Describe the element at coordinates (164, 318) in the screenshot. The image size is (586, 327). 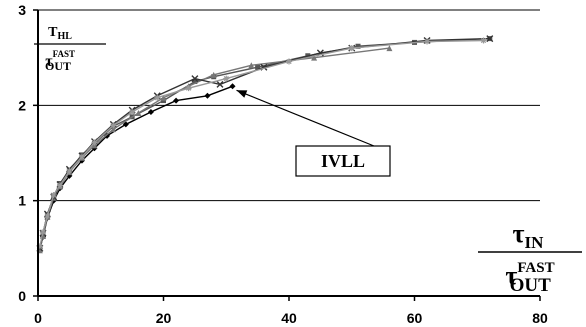
I see `x-tick-label-20: 20` at that location.